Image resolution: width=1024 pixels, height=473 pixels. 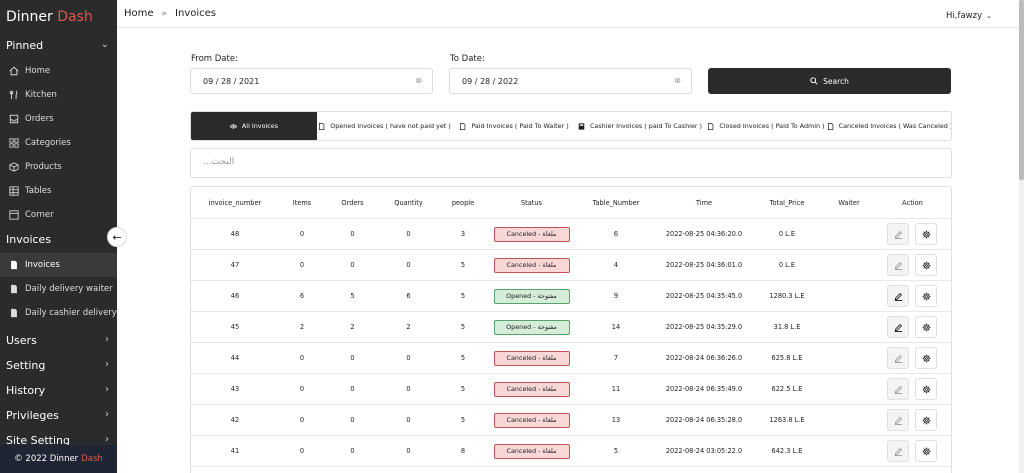 I want to click on tab-all-invoices: All Invoices, so click(x=254, y=126).